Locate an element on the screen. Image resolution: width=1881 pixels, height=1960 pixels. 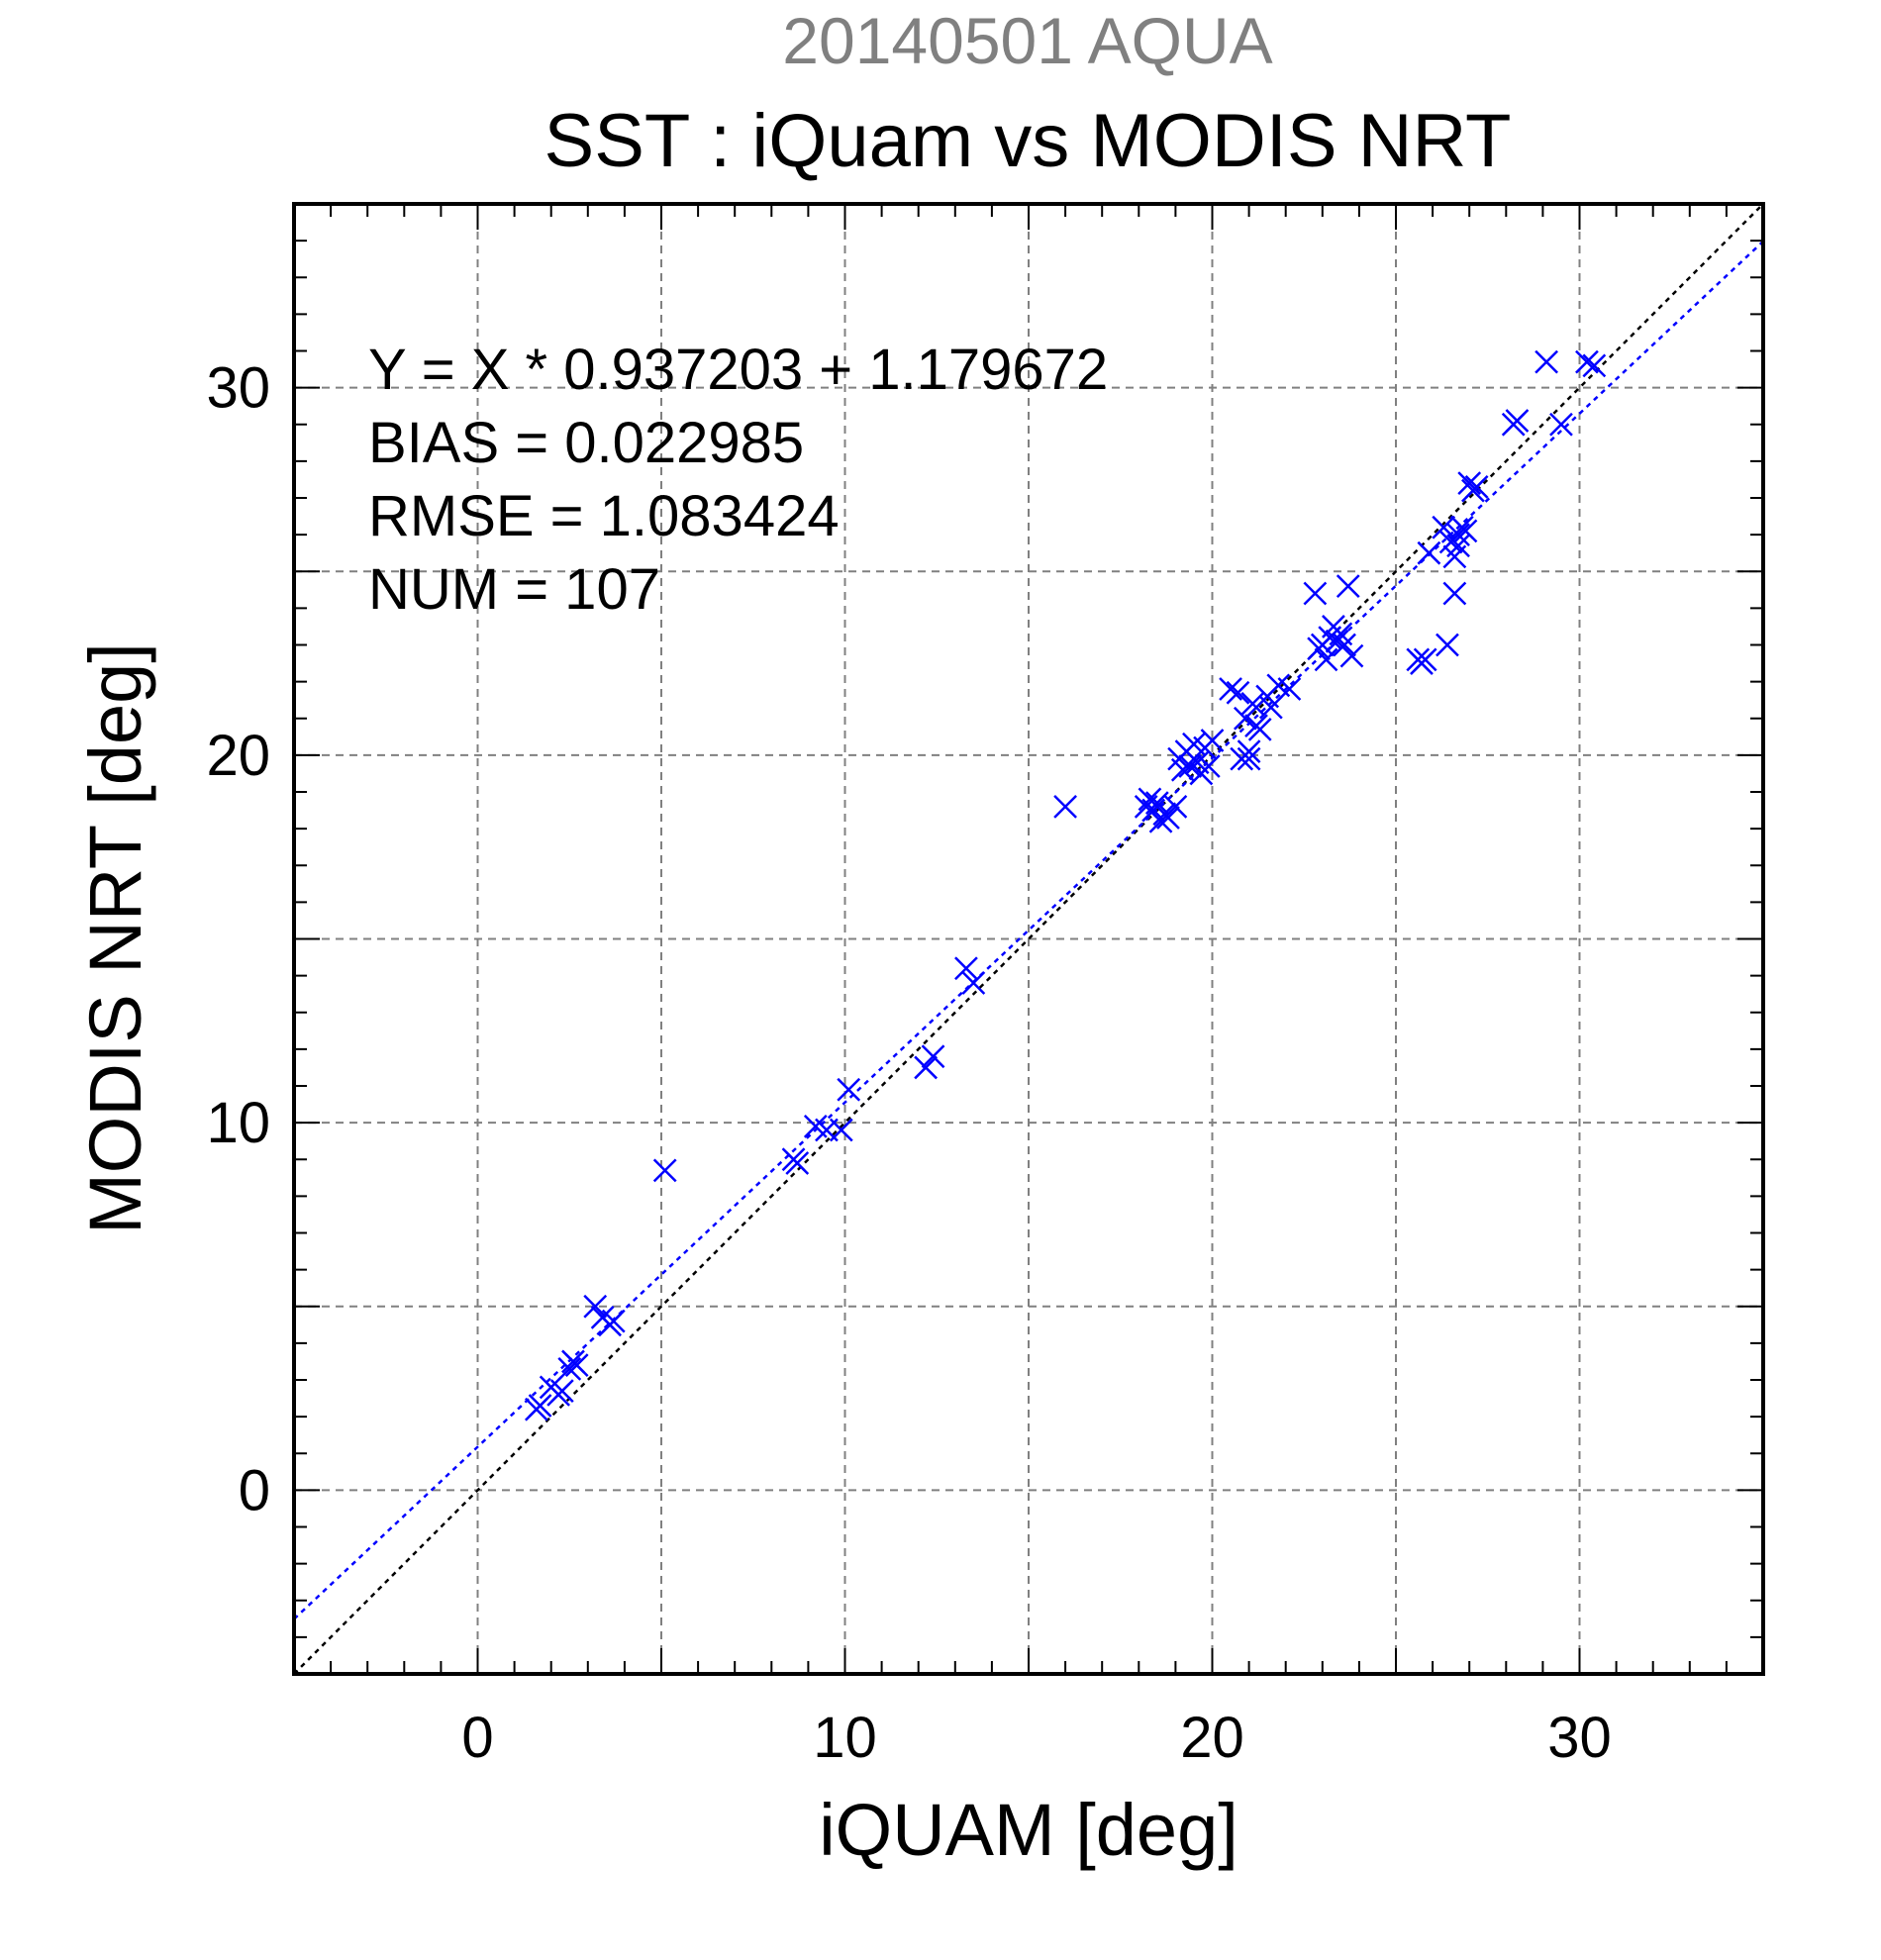
y-axis-label: MODIS NRT [deg] is located at coordinates (115, 938).